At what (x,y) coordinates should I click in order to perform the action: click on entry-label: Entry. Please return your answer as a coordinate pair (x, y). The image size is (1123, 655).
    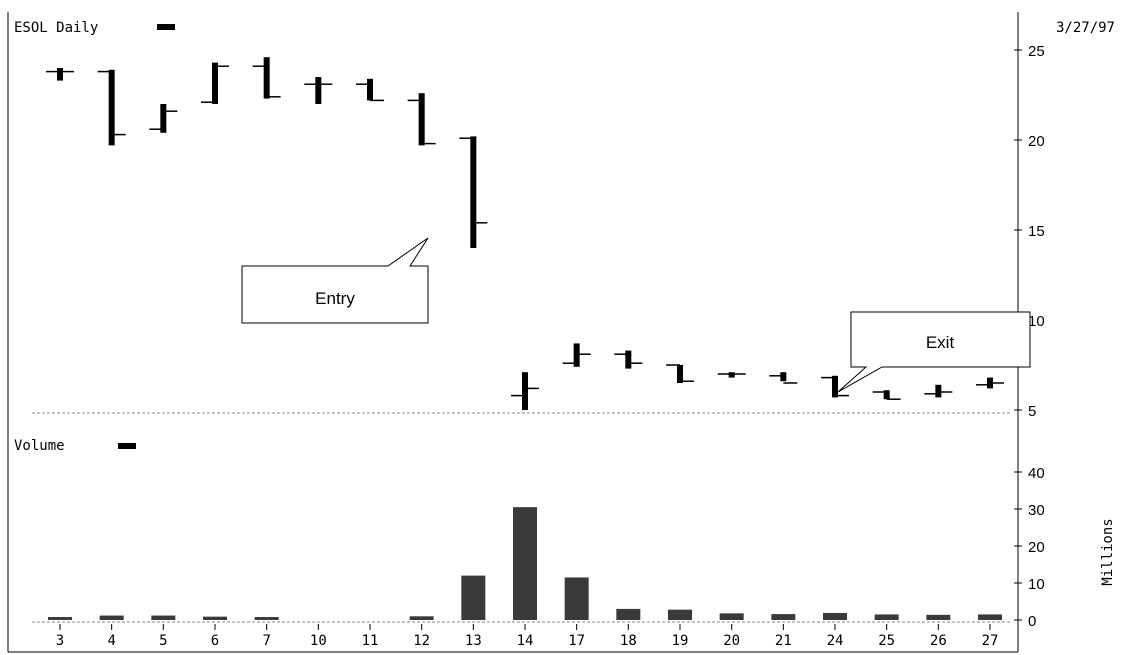
    Looking at the image, I should click on (335, 298).